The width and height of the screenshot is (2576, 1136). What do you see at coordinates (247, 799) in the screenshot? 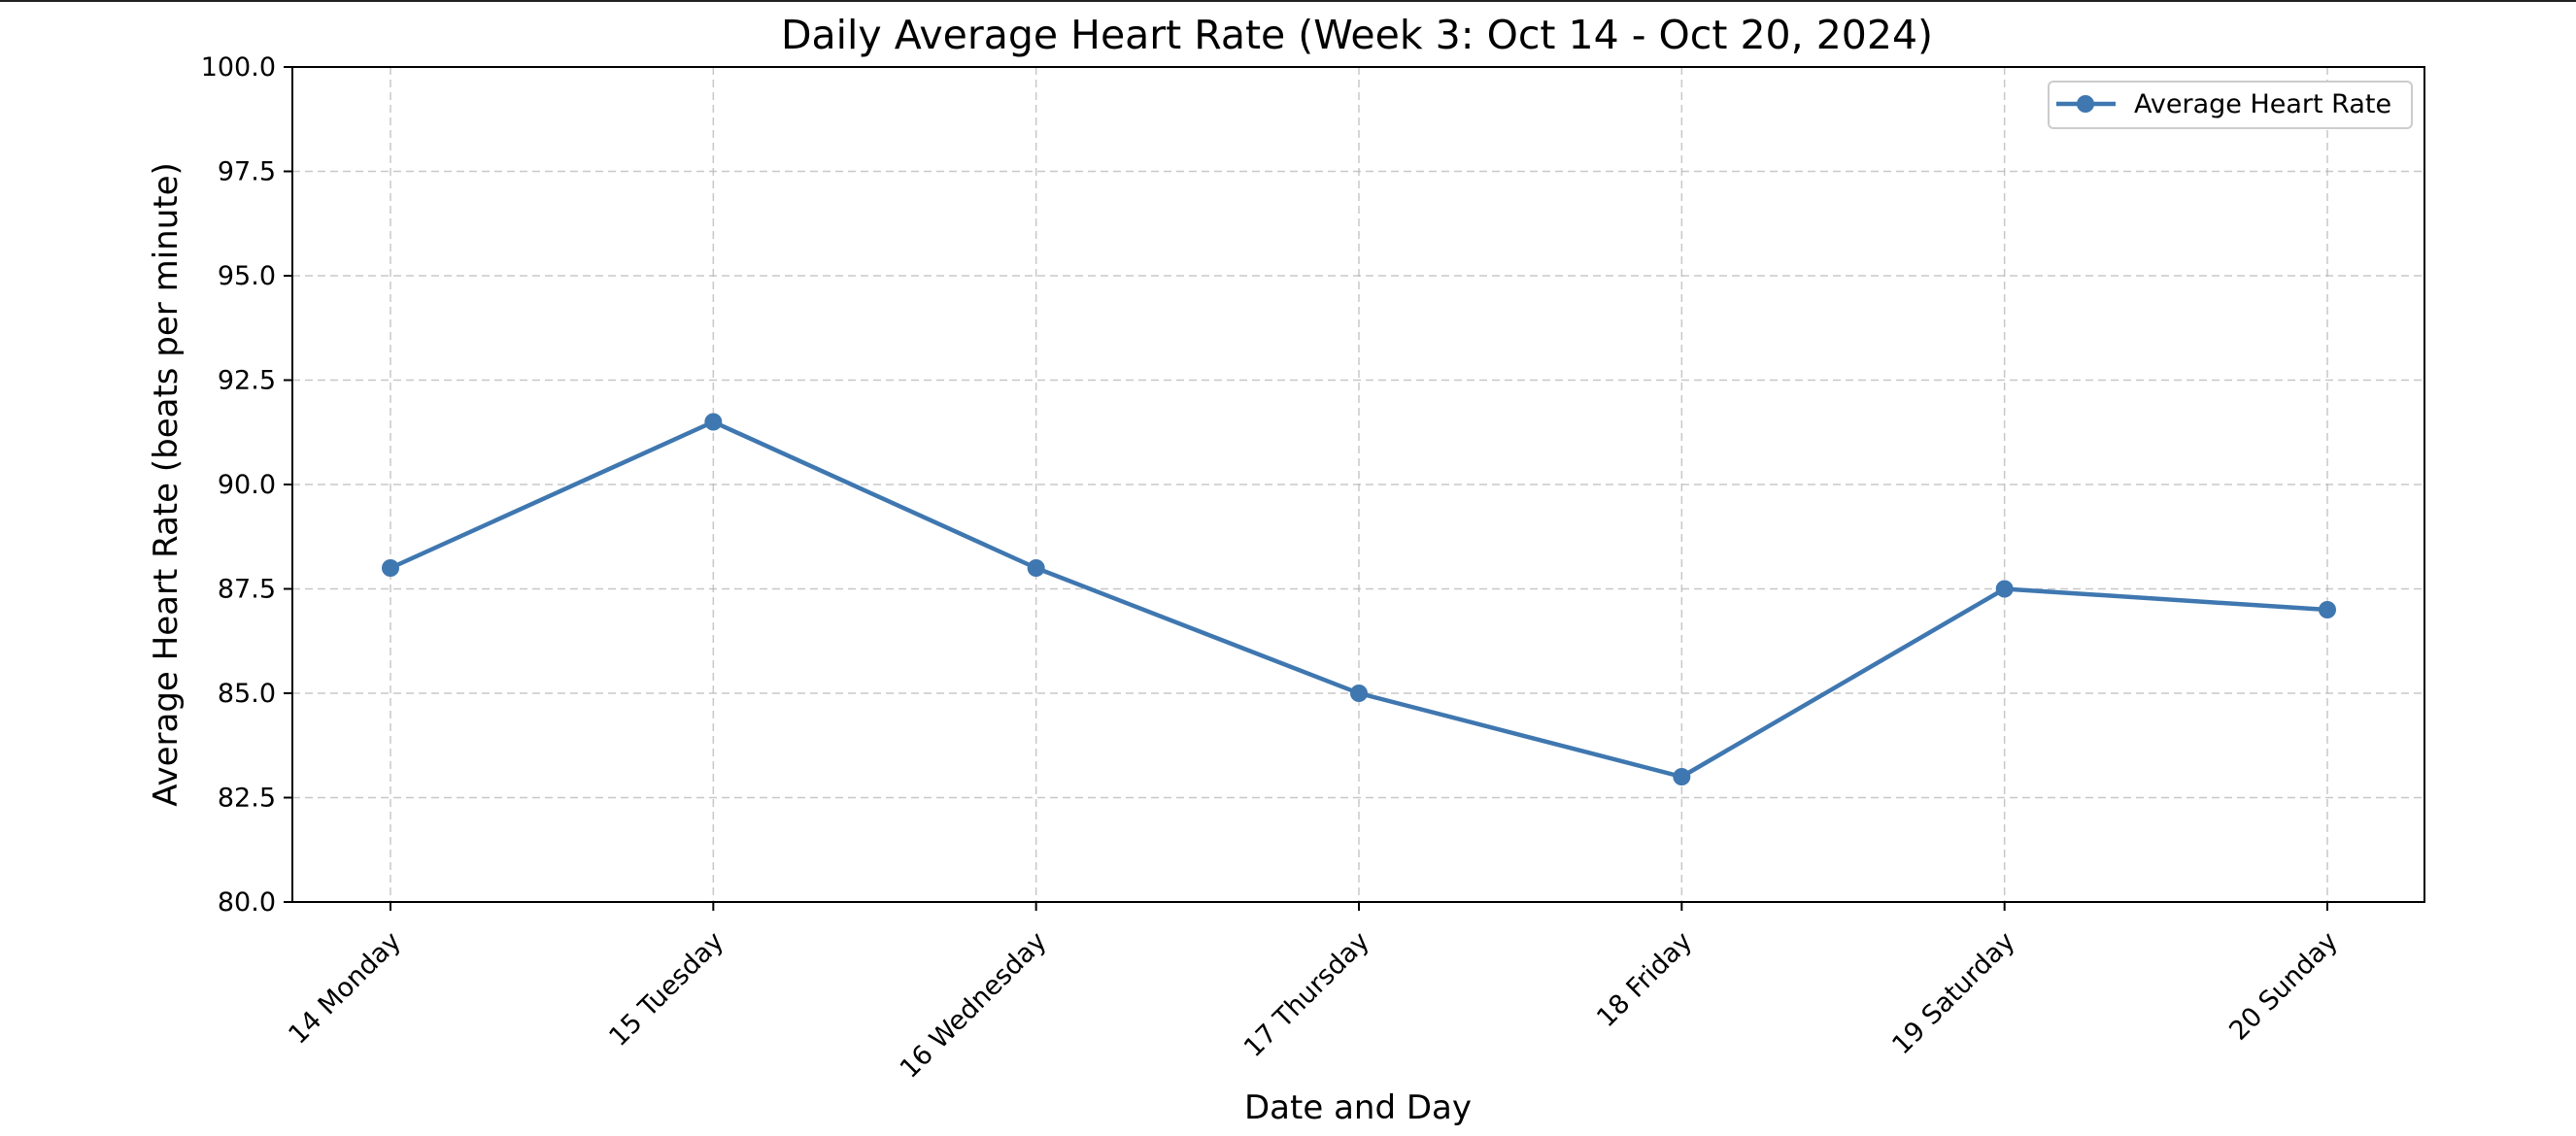
I see `y-tick-label: 82.5` at bounding box center [247, 799].